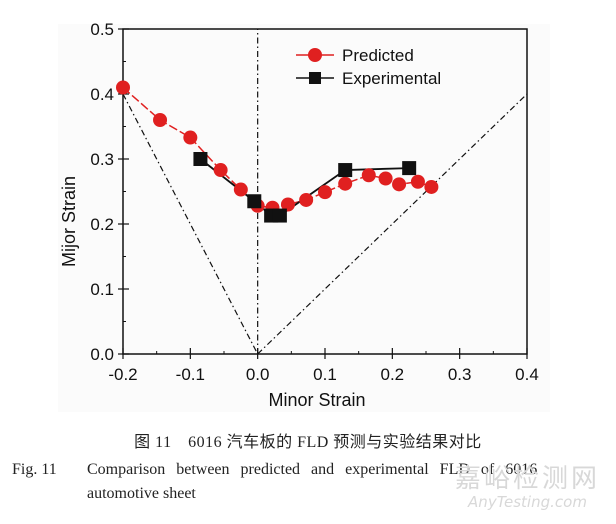 The image size is (616, 524). What do you see at coordinates (102, 224) in the screenshot?
I see `y-tick-label: 0.2` at bounding box center [102, 224].